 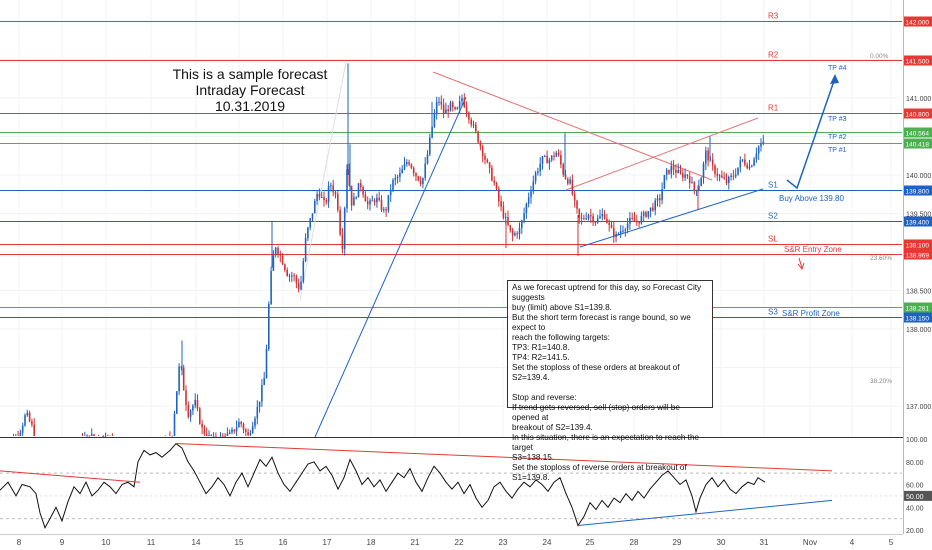 I want to click on oscillator-downtrend, so click(x=504, y=457).